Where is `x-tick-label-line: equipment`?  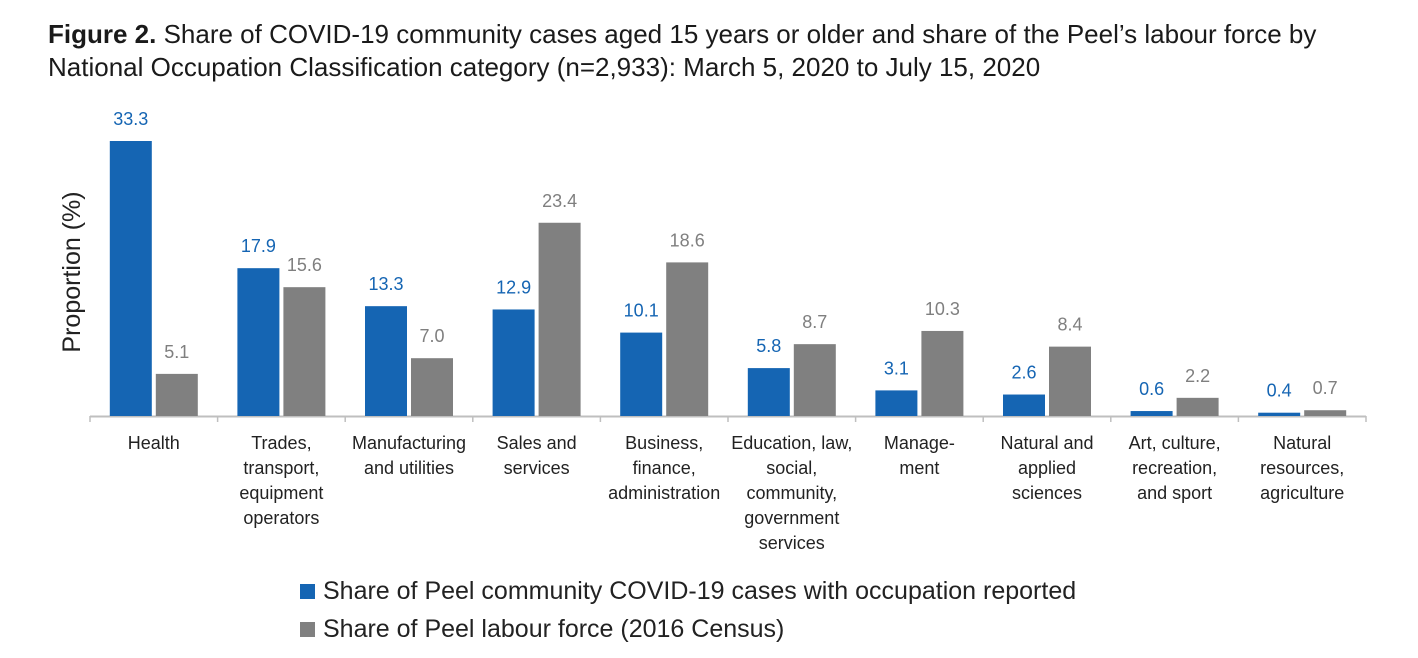
x-tick-label-line: equipment is located at coordinates (281, 493).